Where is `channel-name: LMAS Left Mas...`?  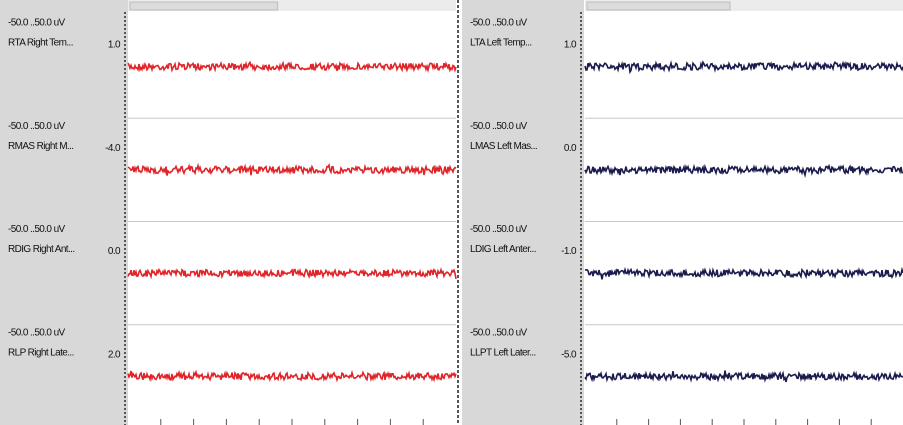
channel-name: LMAS Left Mas... is located at coordinates (503, 146).